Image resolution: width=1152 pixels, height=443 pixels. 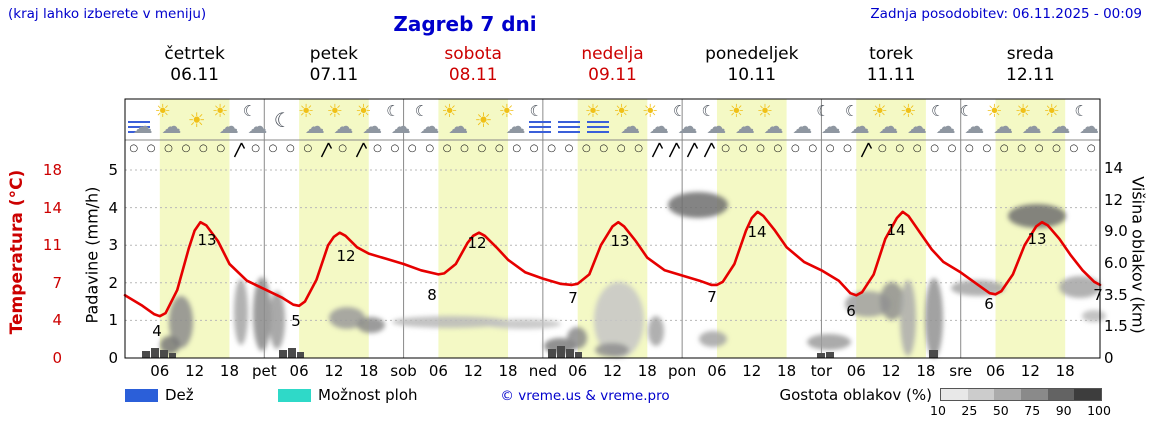 What do you see at coordinates (1063, 410) in the screenshot?
I see `density-tick-label: 90` at bounding box center [1063, 410].